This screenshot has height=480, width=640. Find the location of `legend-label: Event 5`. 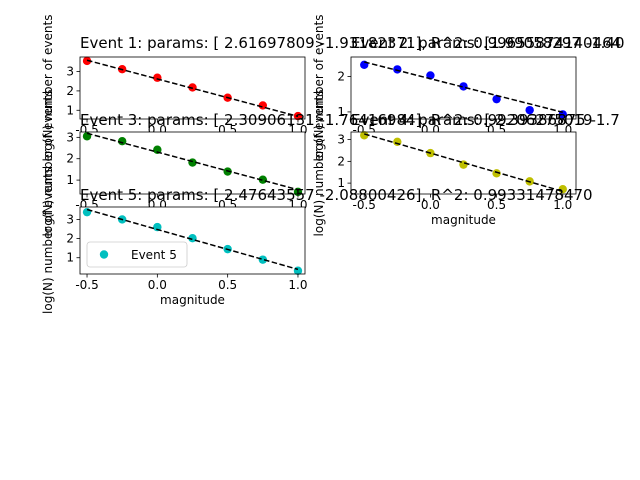

legend-label: Event 5 is located at coordinates (154, 255).